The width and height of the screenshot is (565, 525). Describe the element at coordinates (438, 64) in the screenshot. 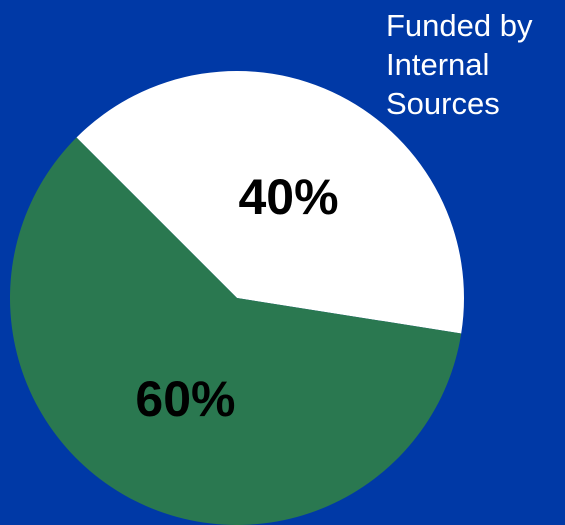

I see `legend-line-2: Internal` at that location.